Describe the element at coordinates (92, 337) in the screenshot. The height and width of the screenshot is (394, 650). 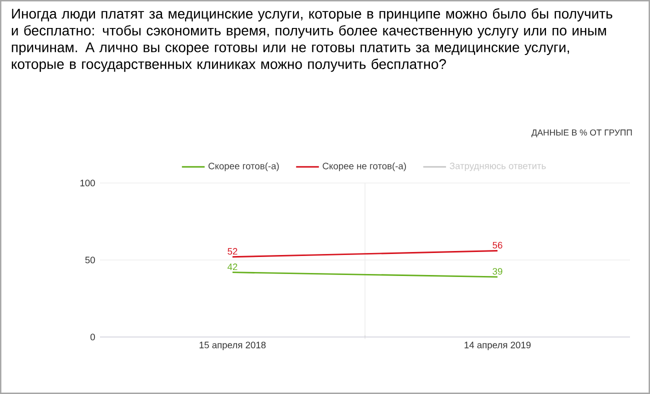
I see `y-tick-label: 0` at that location.